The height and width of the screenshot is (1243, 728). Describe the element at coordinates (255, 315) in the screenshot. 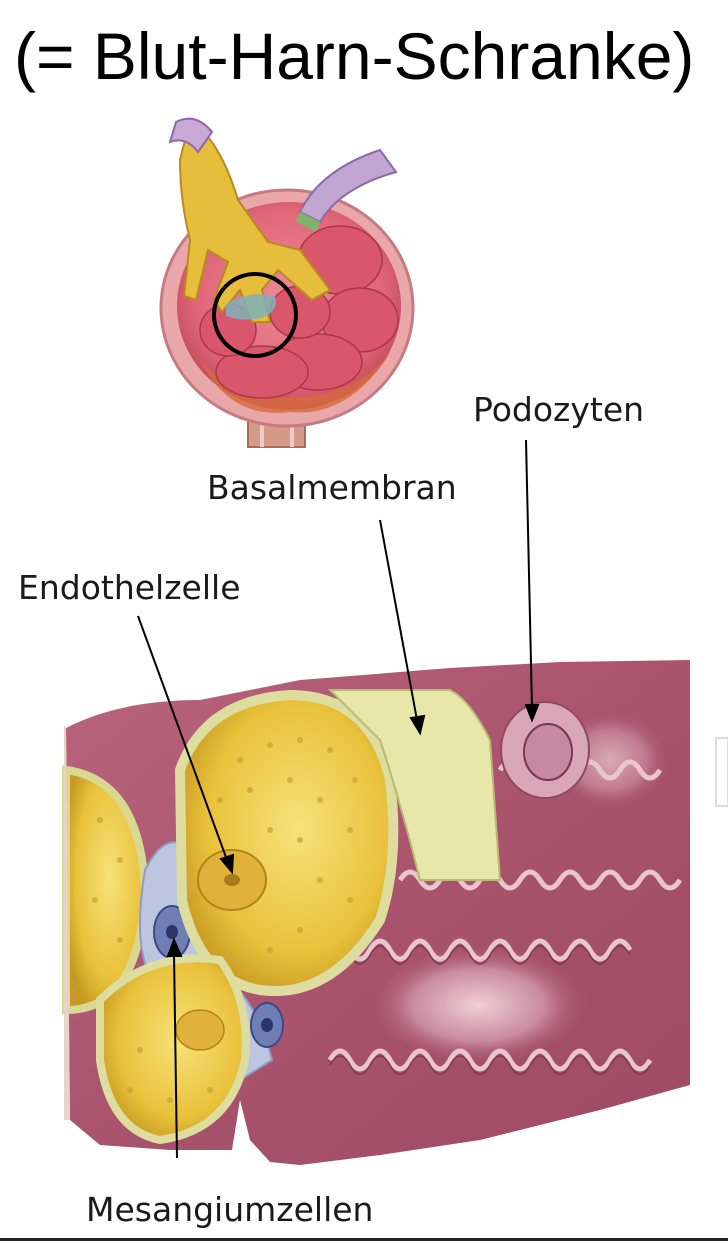

I see `highlight-circle` at that location.